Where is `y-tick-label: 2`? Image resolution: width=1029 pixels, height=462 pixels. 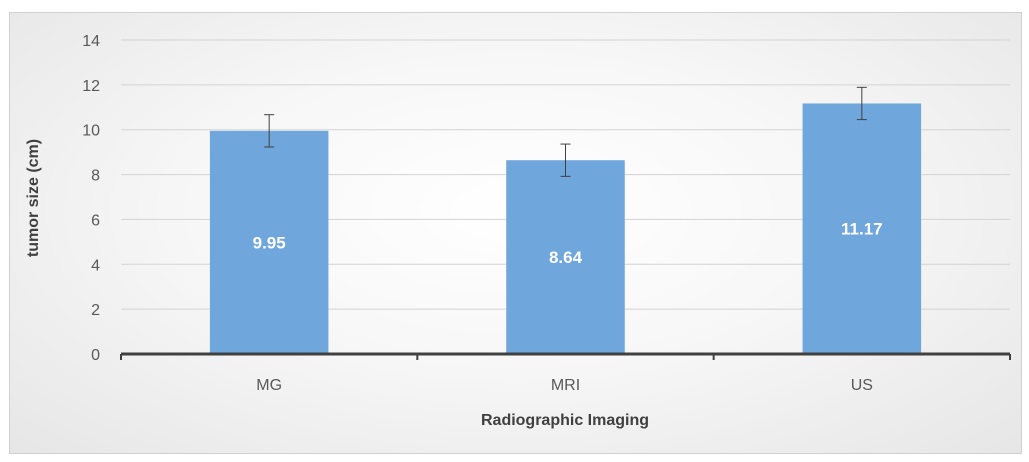 y-tick-label: 2 is located at coordinates (95, 310).